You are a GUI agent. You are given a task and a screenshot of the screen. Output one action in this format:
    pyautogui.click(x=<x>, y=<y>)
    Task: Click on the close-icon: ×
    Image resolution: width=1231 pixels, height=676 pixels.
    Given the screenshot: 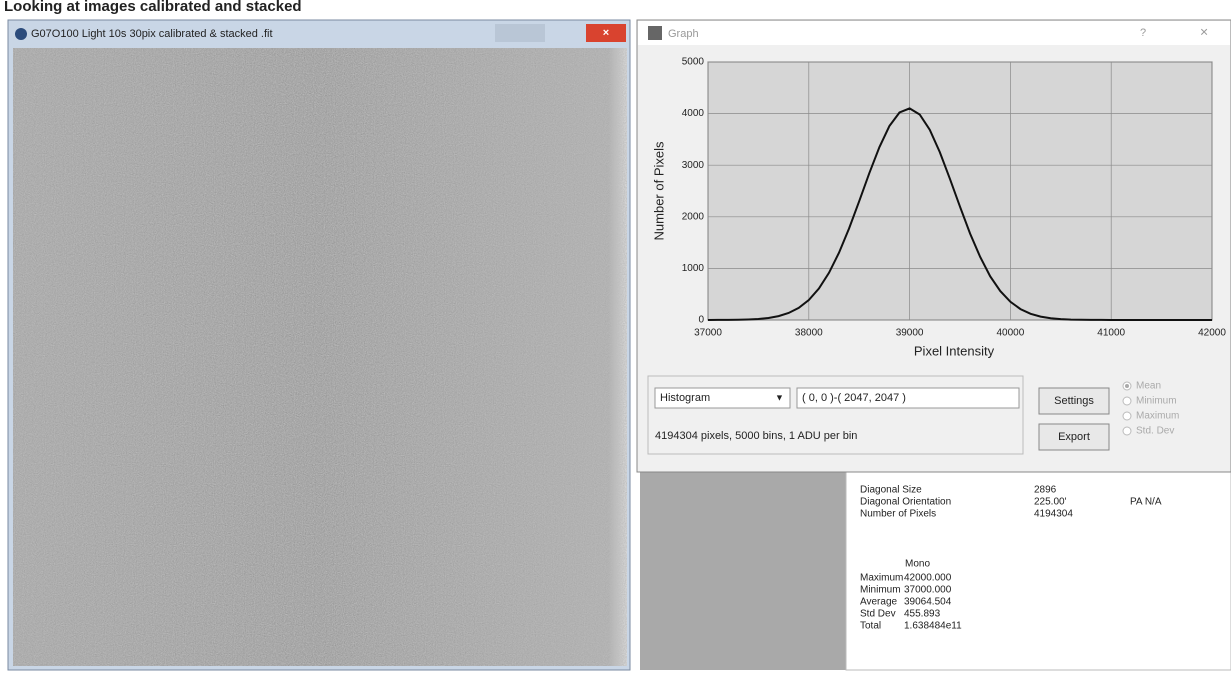 What is the action you would take?
    pyautogui.click(x=606, y=33)
    